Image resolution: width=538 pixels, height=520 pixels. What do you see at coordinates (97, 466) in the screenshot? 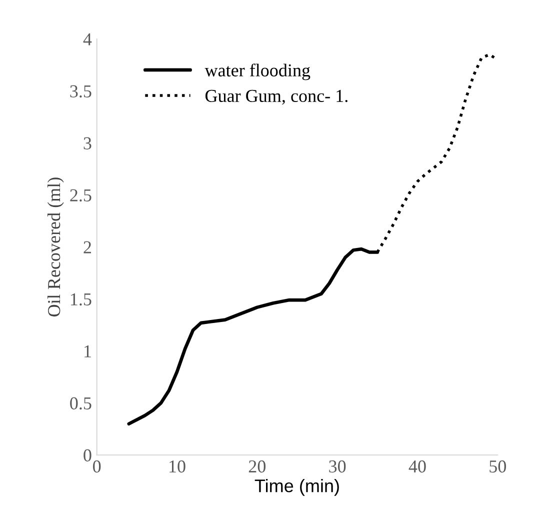
I see `x-tick-label: 0` at bounding box center [97, 466].